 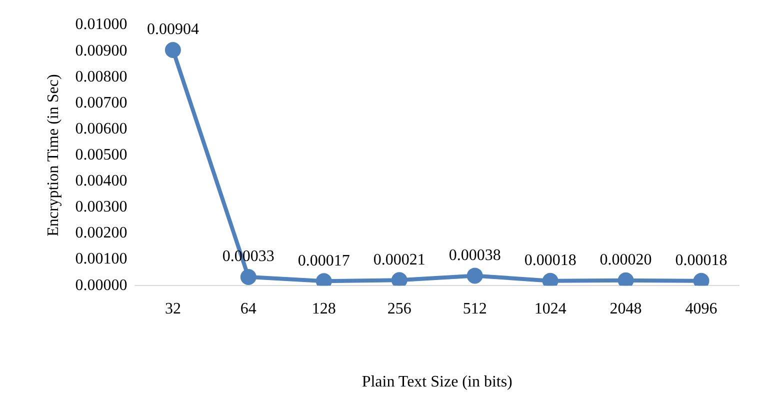 I want to click on x-tick-label: 64, so click(x=248, y=309).